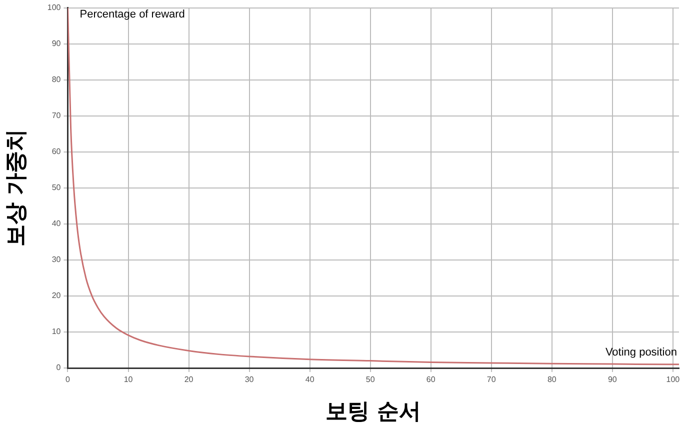 Image resolution: width=687 pixels, height=438 pixels. I want to click on y-tick-label: 10, so click(57, 331).